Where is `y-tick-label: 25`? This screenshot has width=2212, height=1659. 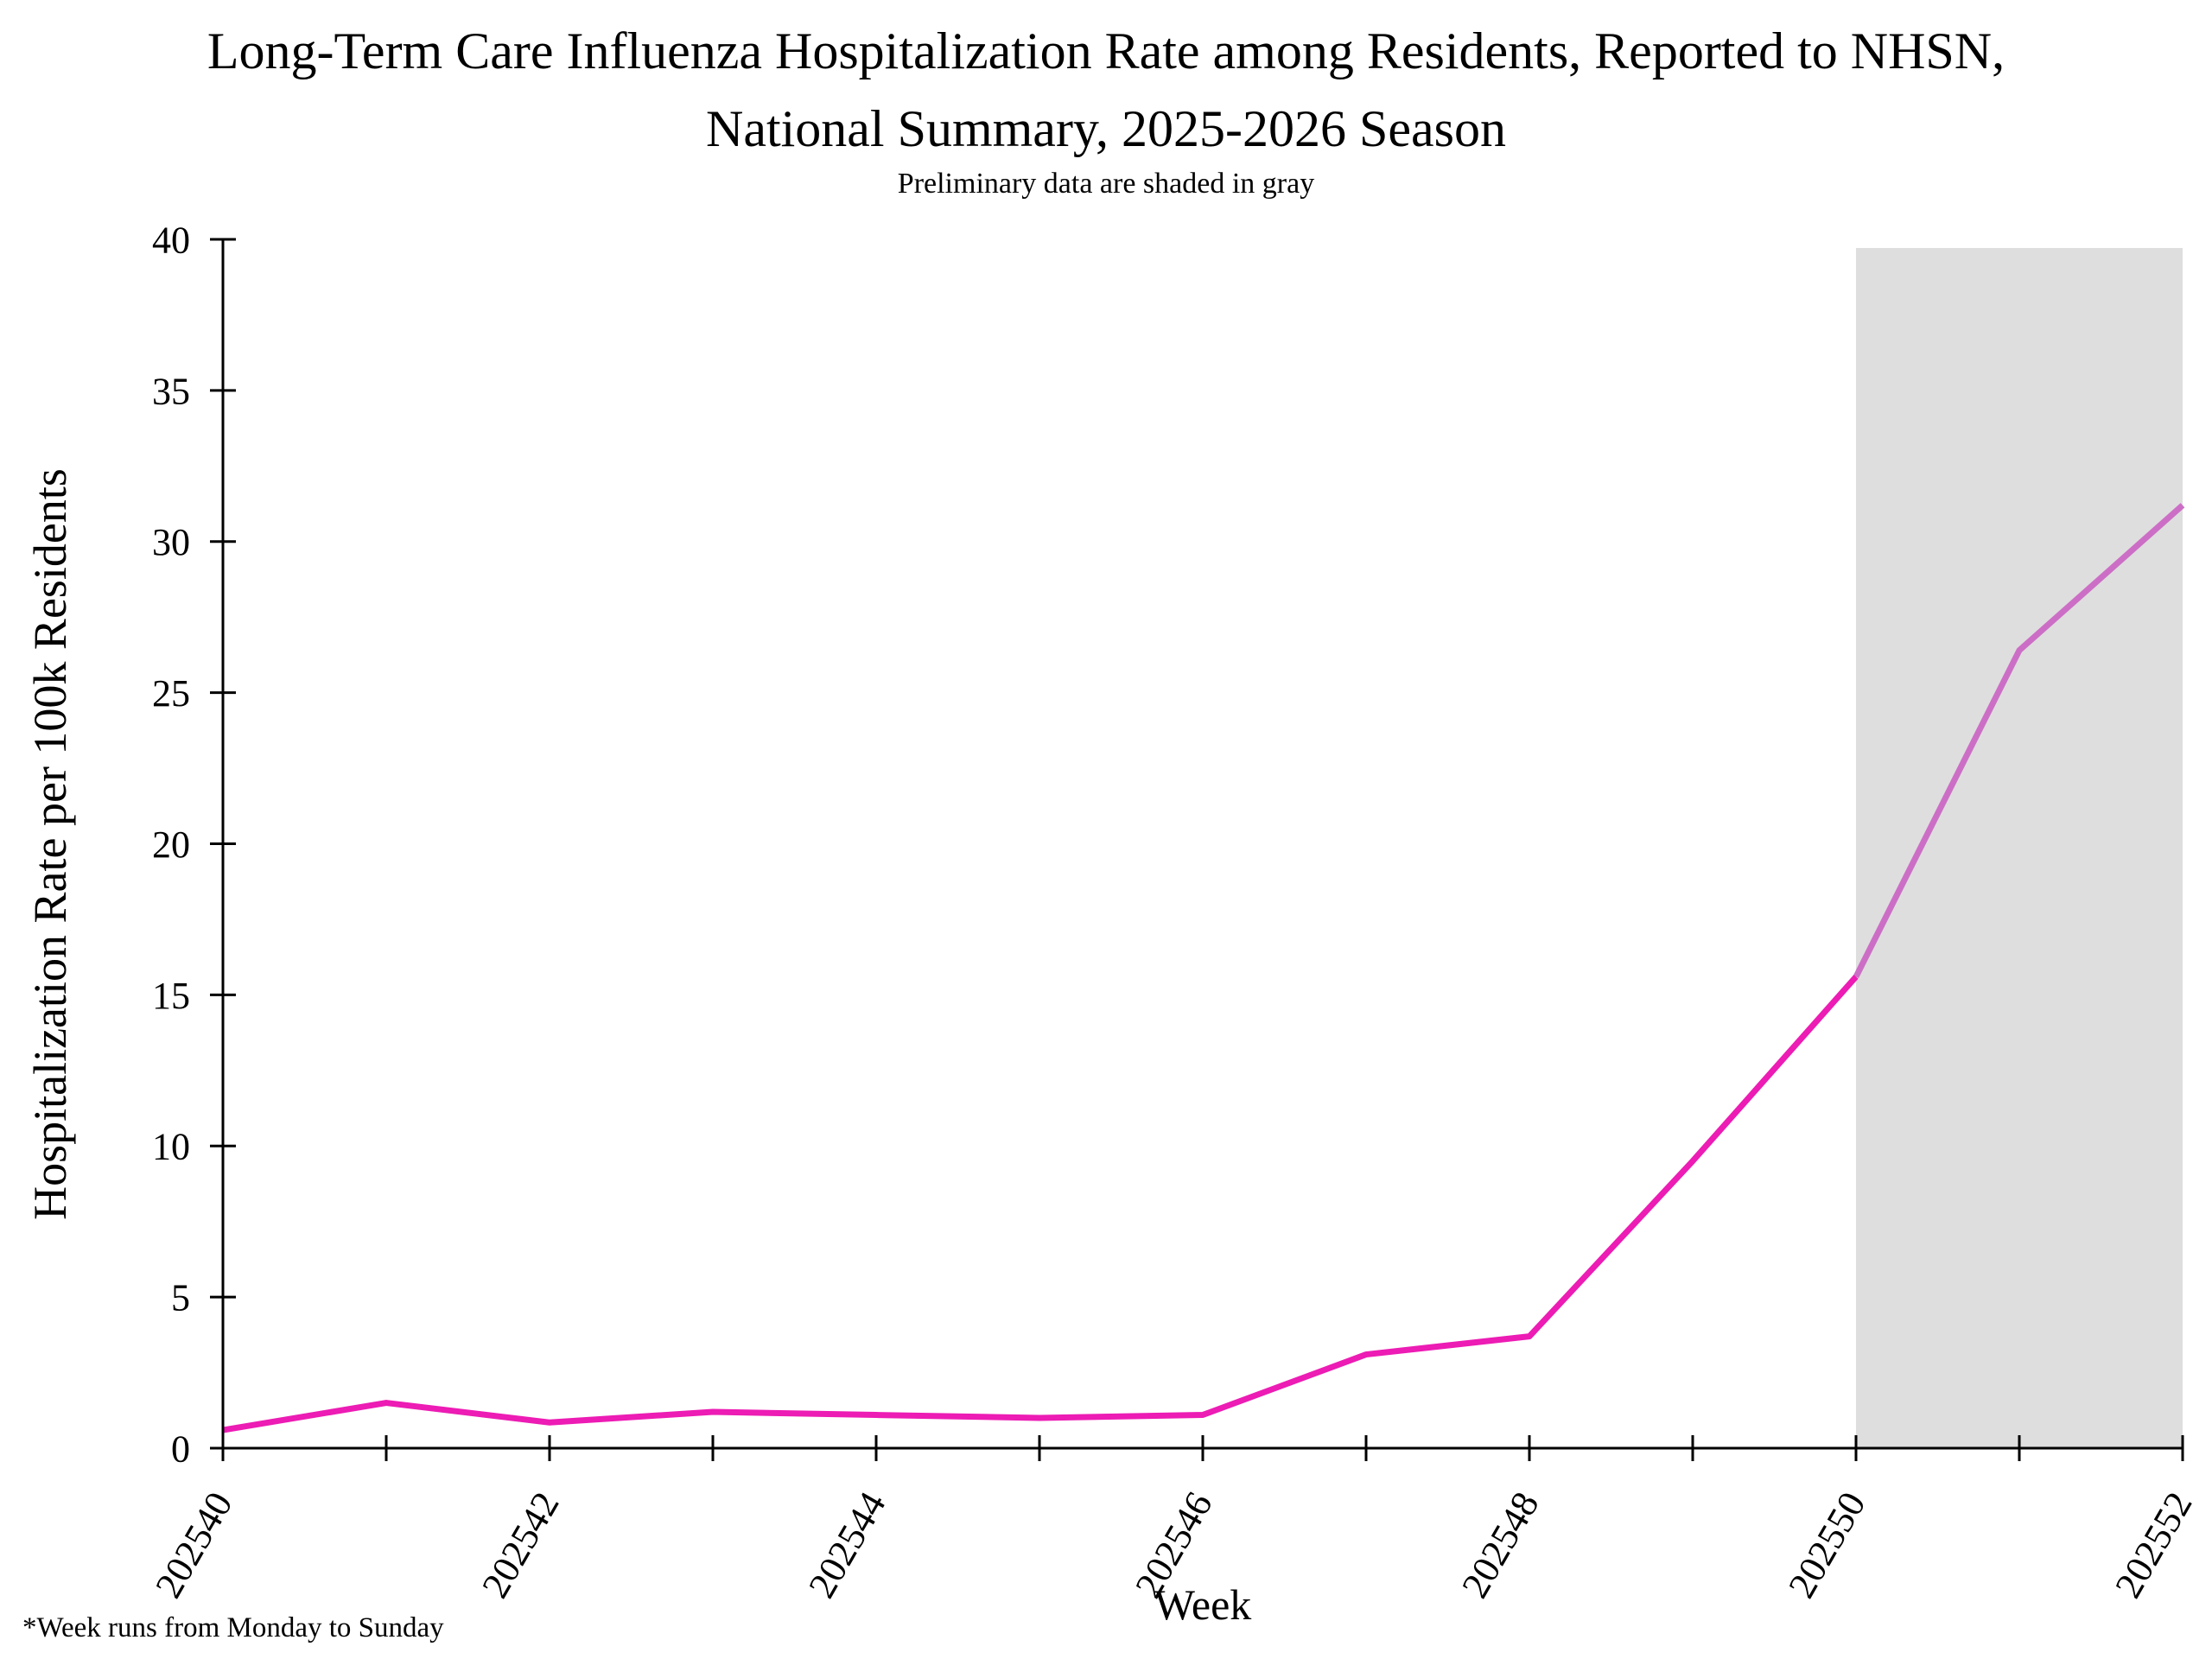
y-tick-label: 25 is located at coordinates (171, 693).